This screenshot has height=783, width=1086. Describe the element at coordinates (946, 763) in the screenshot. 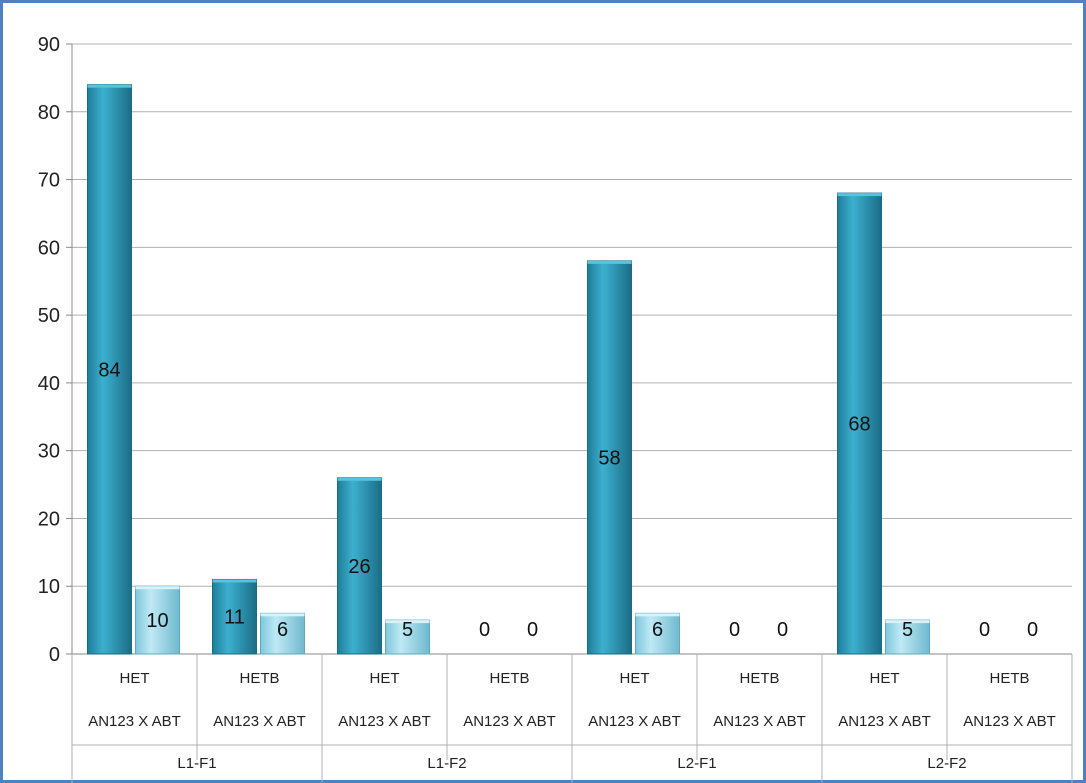

I see `group-label: L2-F2` at that location.